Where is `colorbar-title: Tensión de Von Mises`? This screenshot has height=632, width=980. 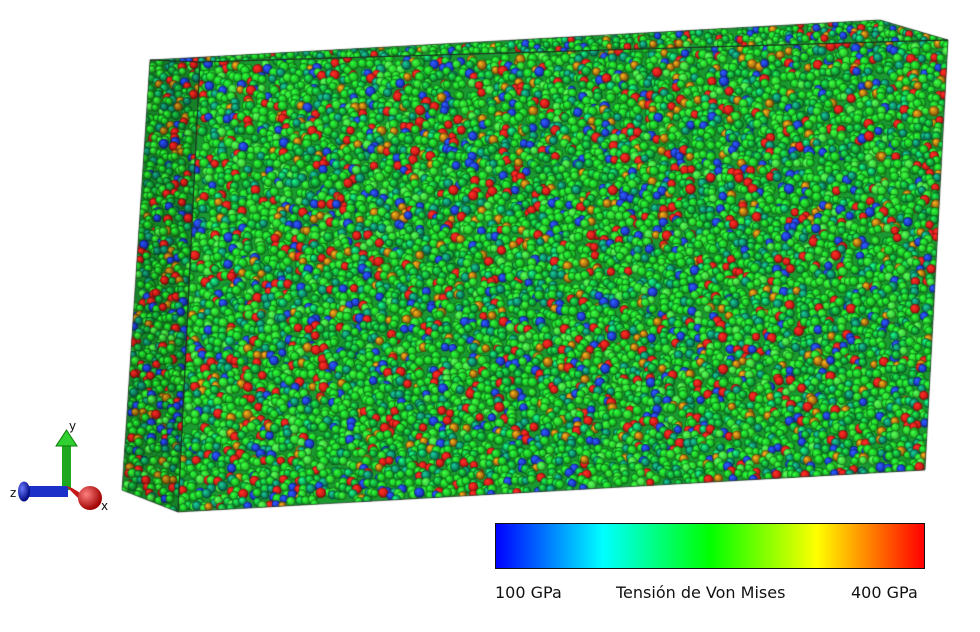
colorbar-title: Tensión de Von Mises is located at coordinates (701, 592).